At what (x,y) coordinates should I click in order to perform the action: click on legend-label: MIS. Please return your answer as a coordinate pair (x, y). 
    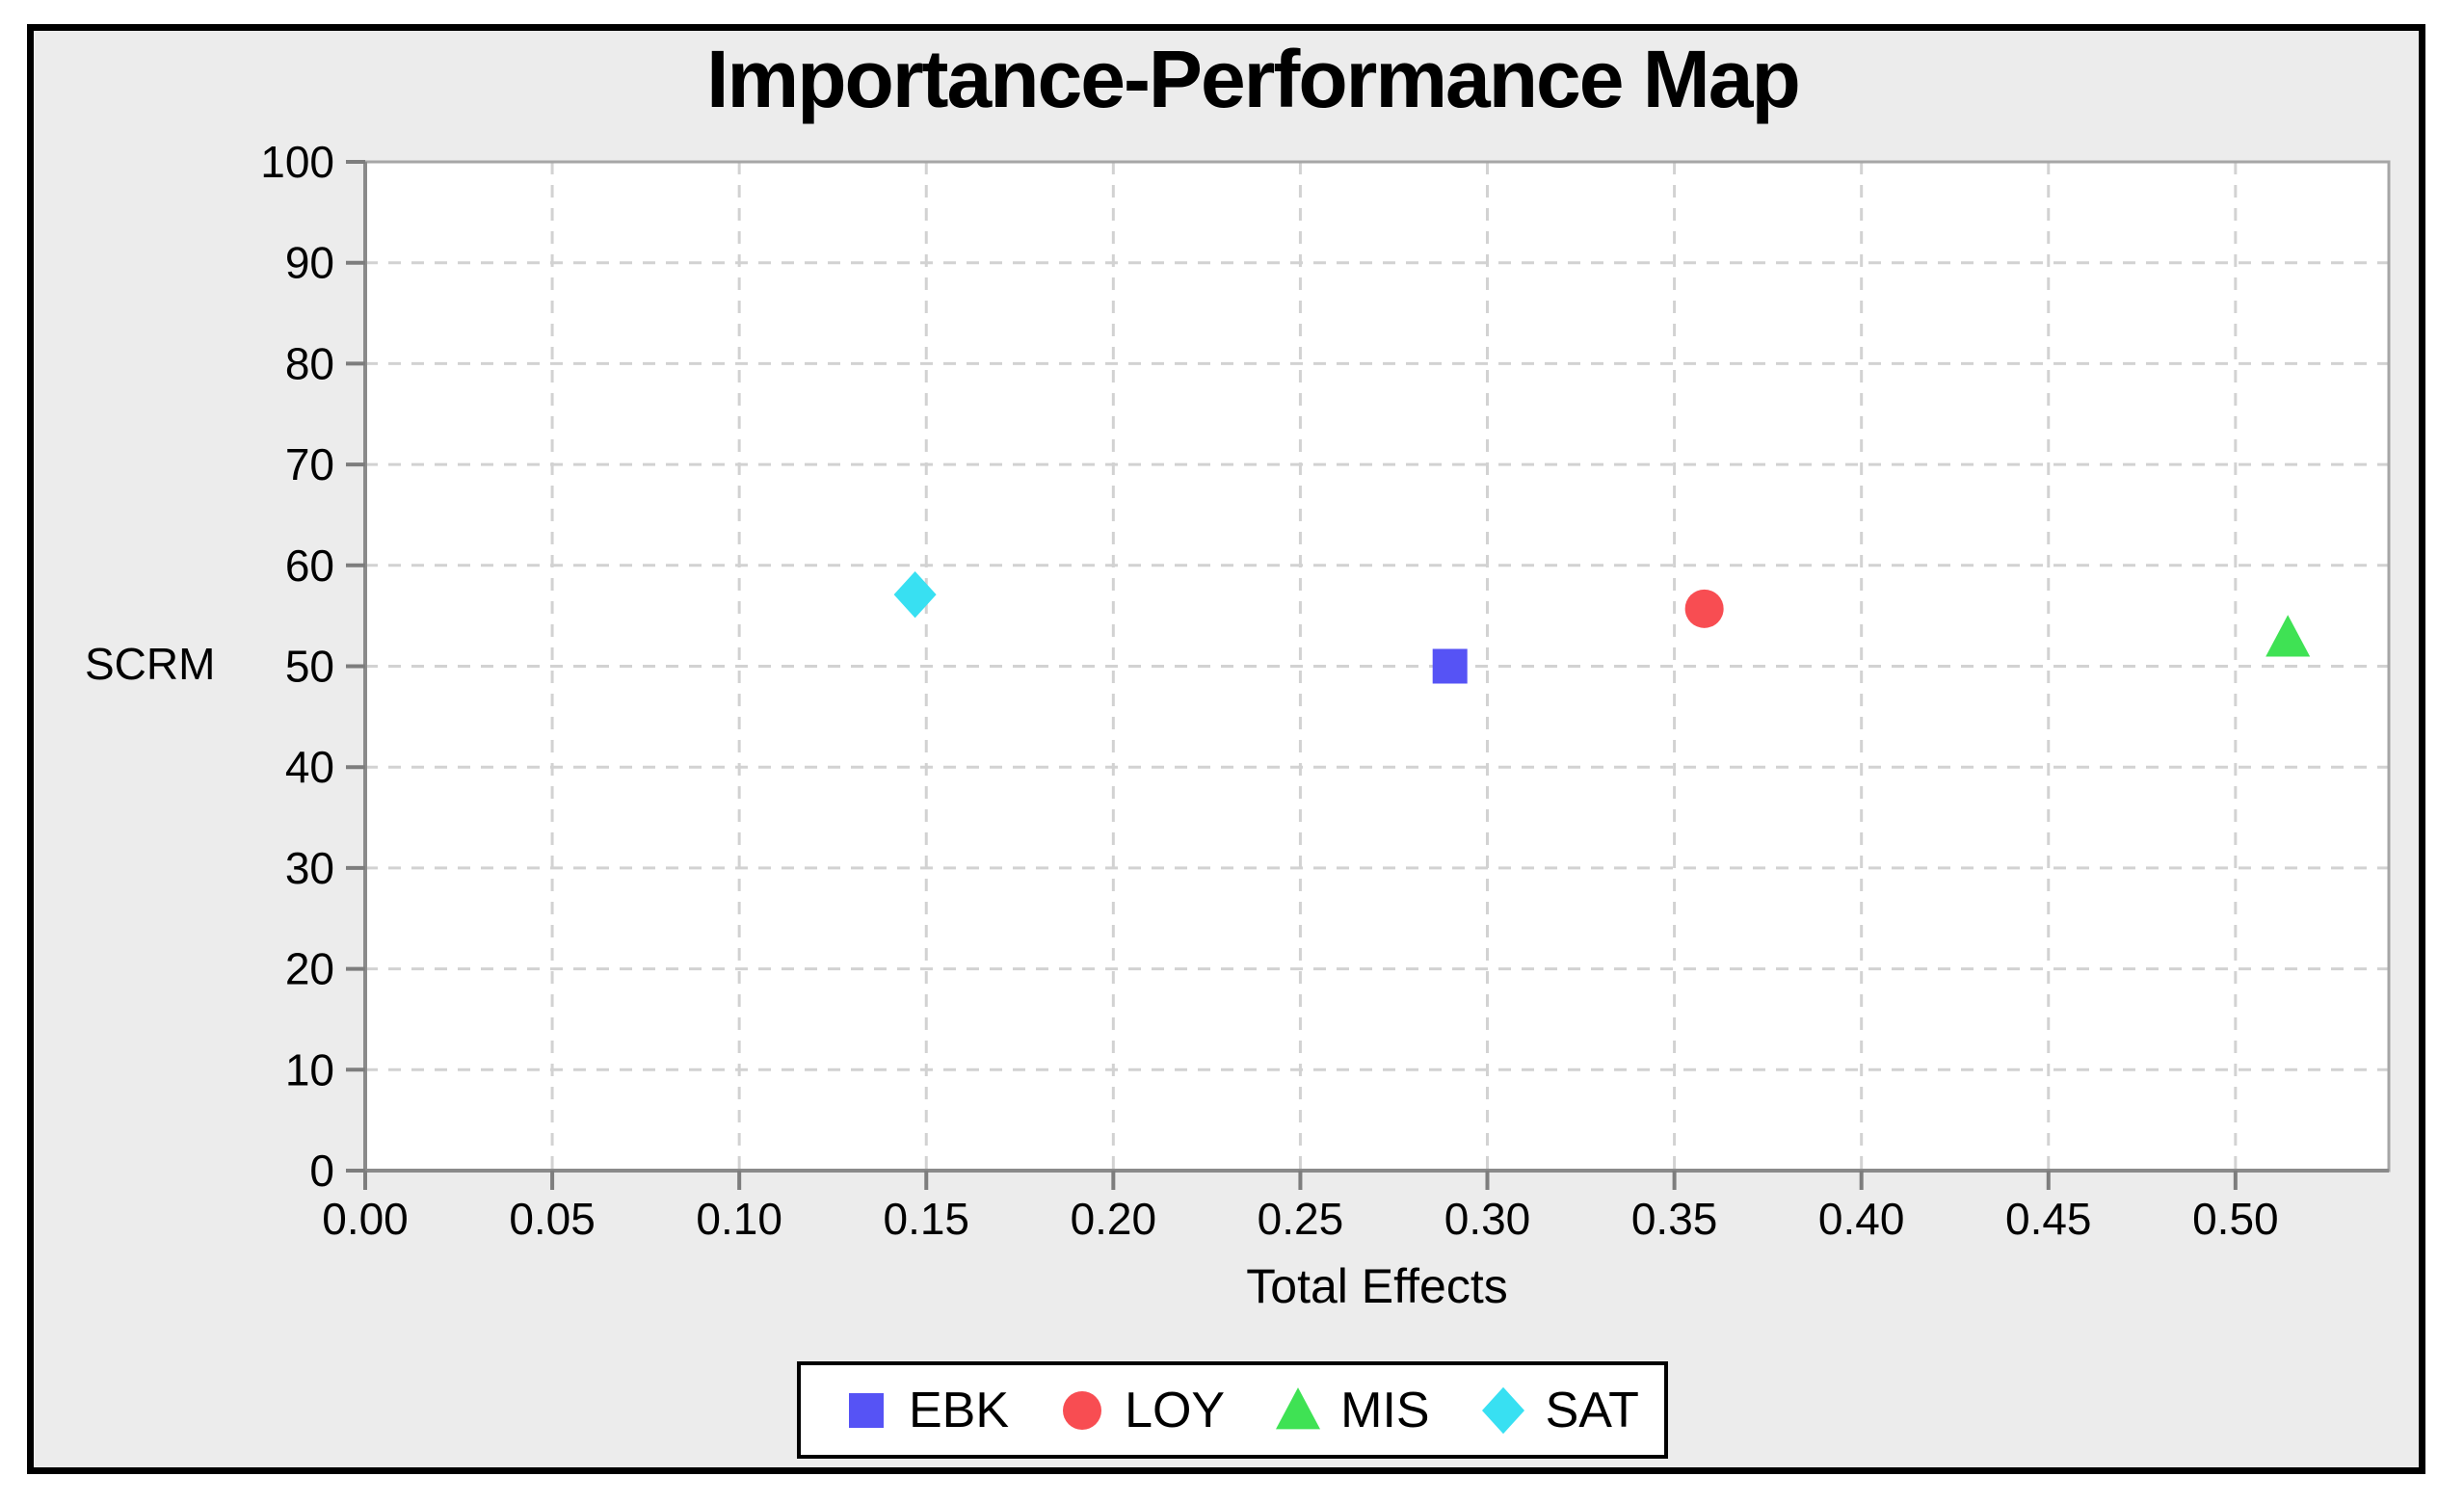
    Looking at the image, I should click on (1385, 1410).